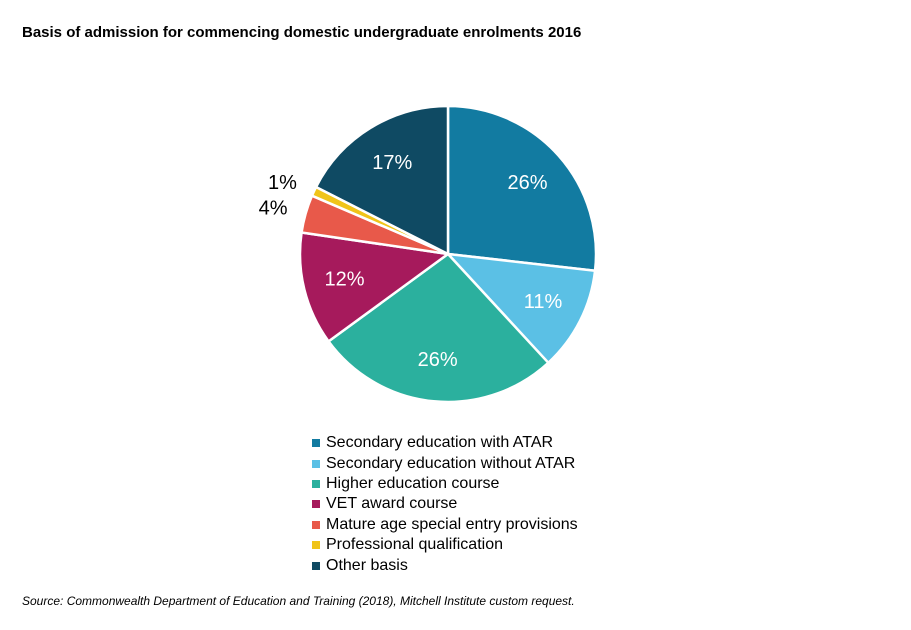 This screenshot has width=911, height=630. What do you see at coordinates (282, 183) in the screenshot?
I see `data-label-professional-qualification: 1%` at bounding box center [282, 183].